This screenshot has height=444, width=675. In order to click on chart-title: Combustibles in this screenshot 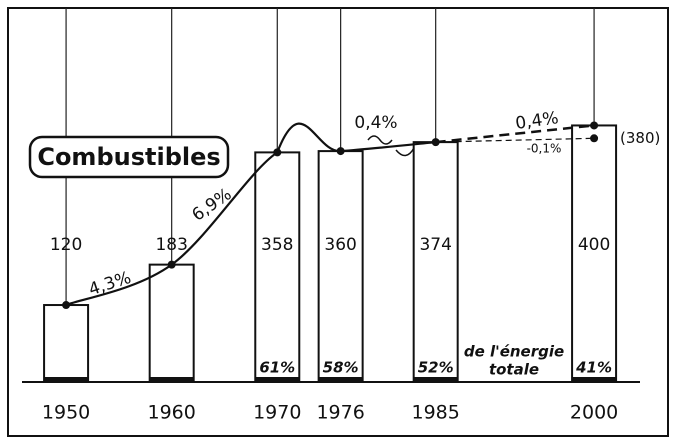, I will do `click(128, 157)`.